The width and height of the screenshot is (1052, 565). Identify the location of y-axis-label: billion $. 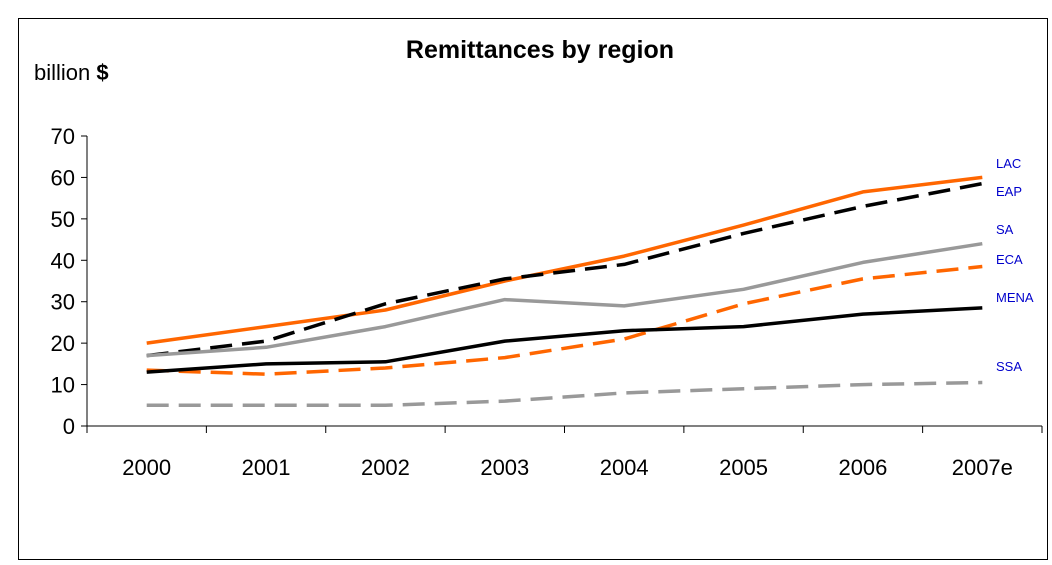
(71, 72).